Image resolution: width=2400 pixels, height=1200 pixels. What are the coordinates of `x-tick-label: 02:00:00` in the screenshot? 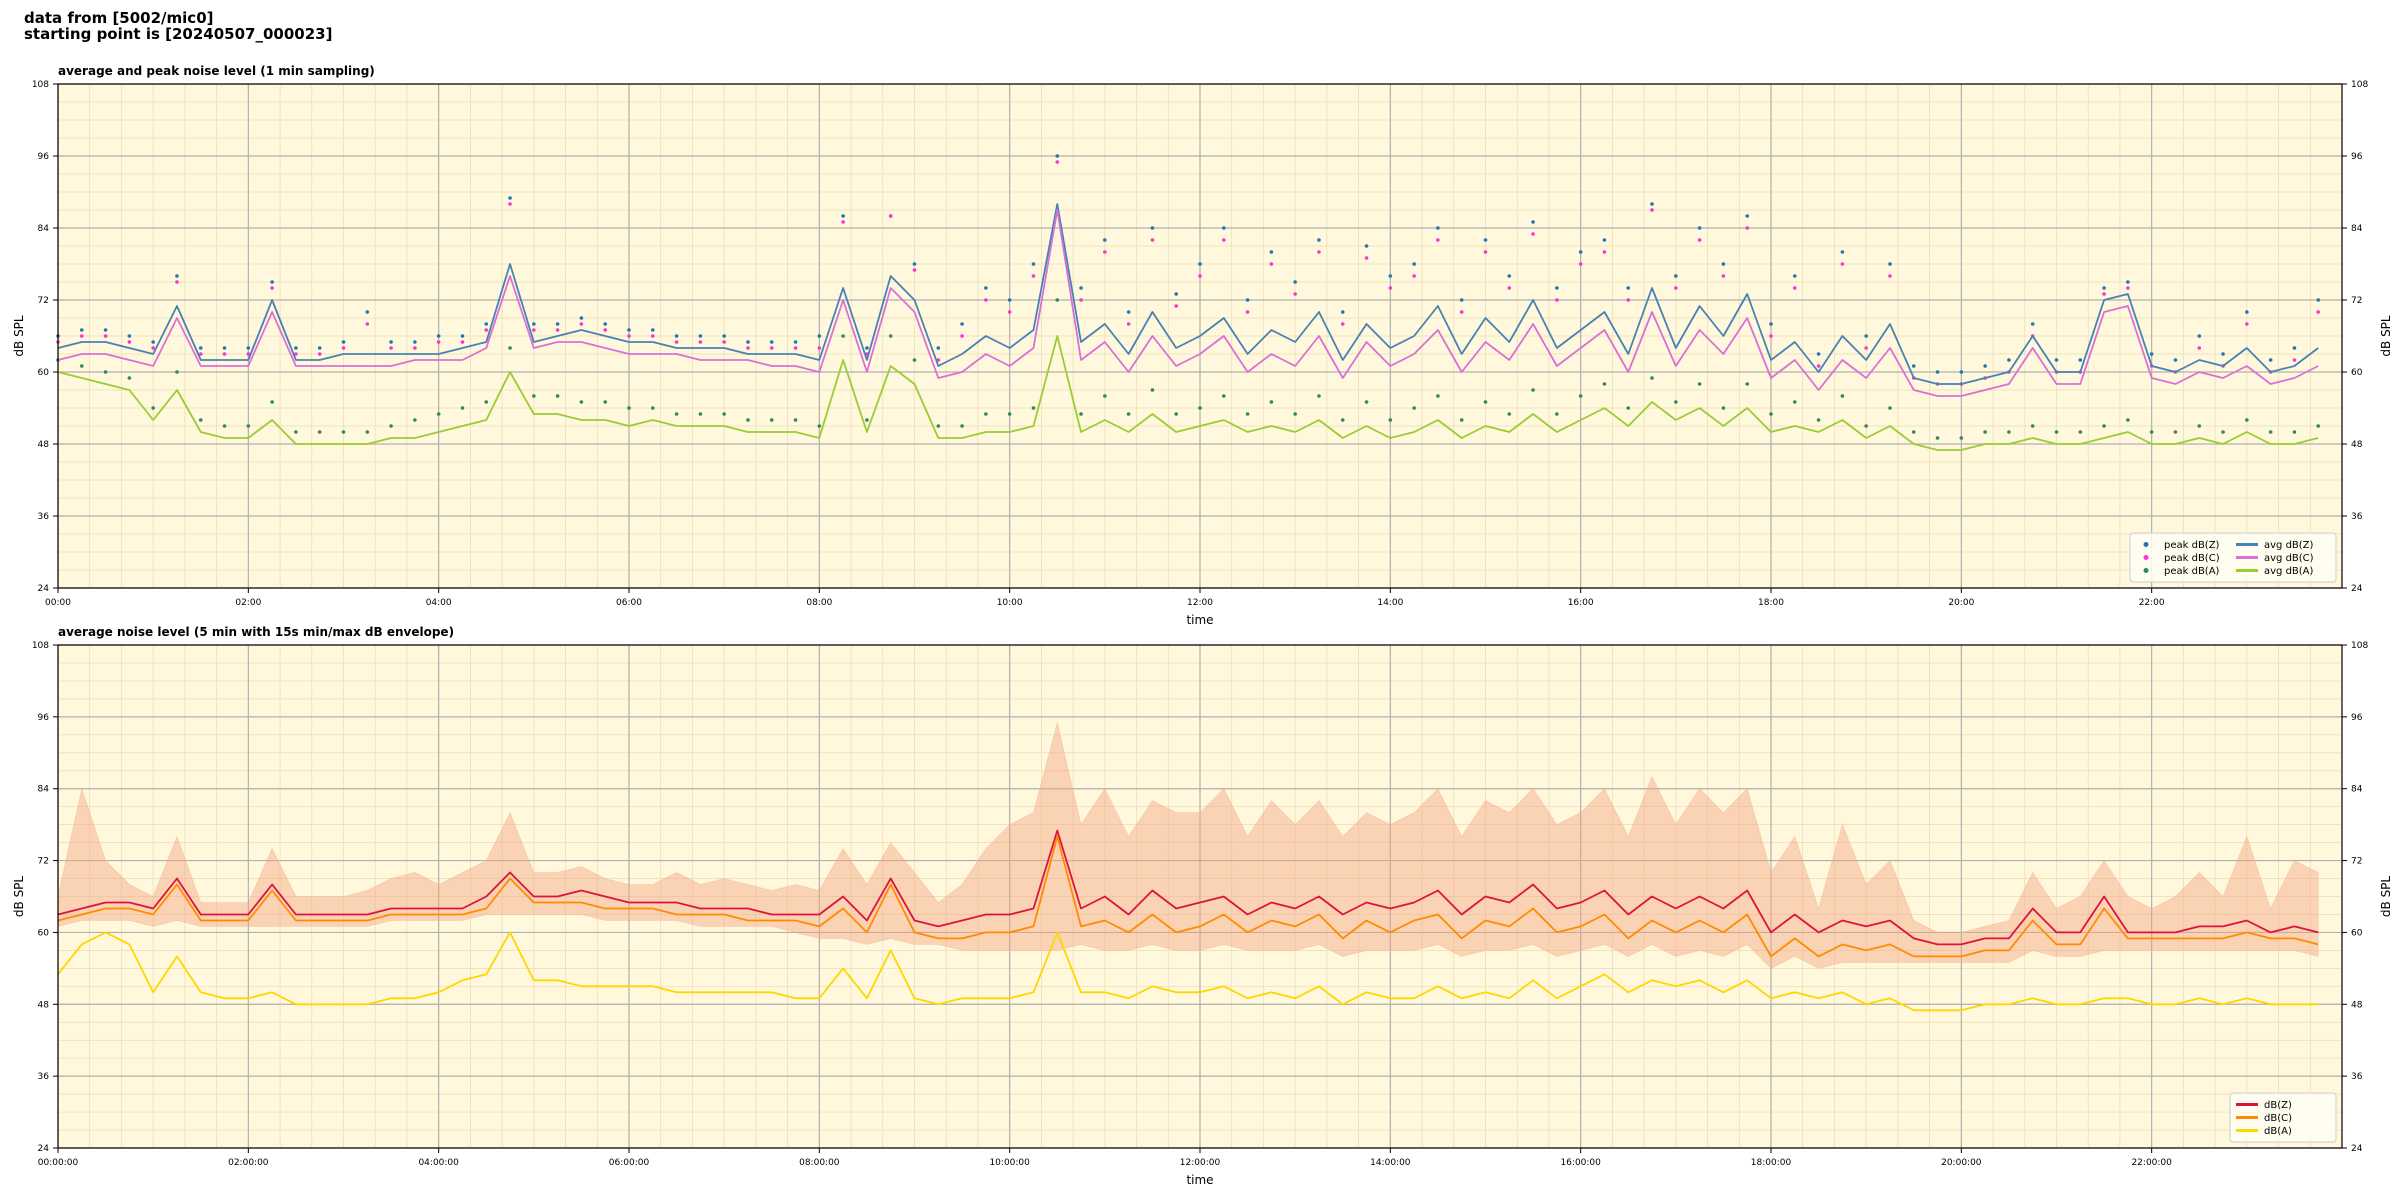 It's located at (248, 1163).